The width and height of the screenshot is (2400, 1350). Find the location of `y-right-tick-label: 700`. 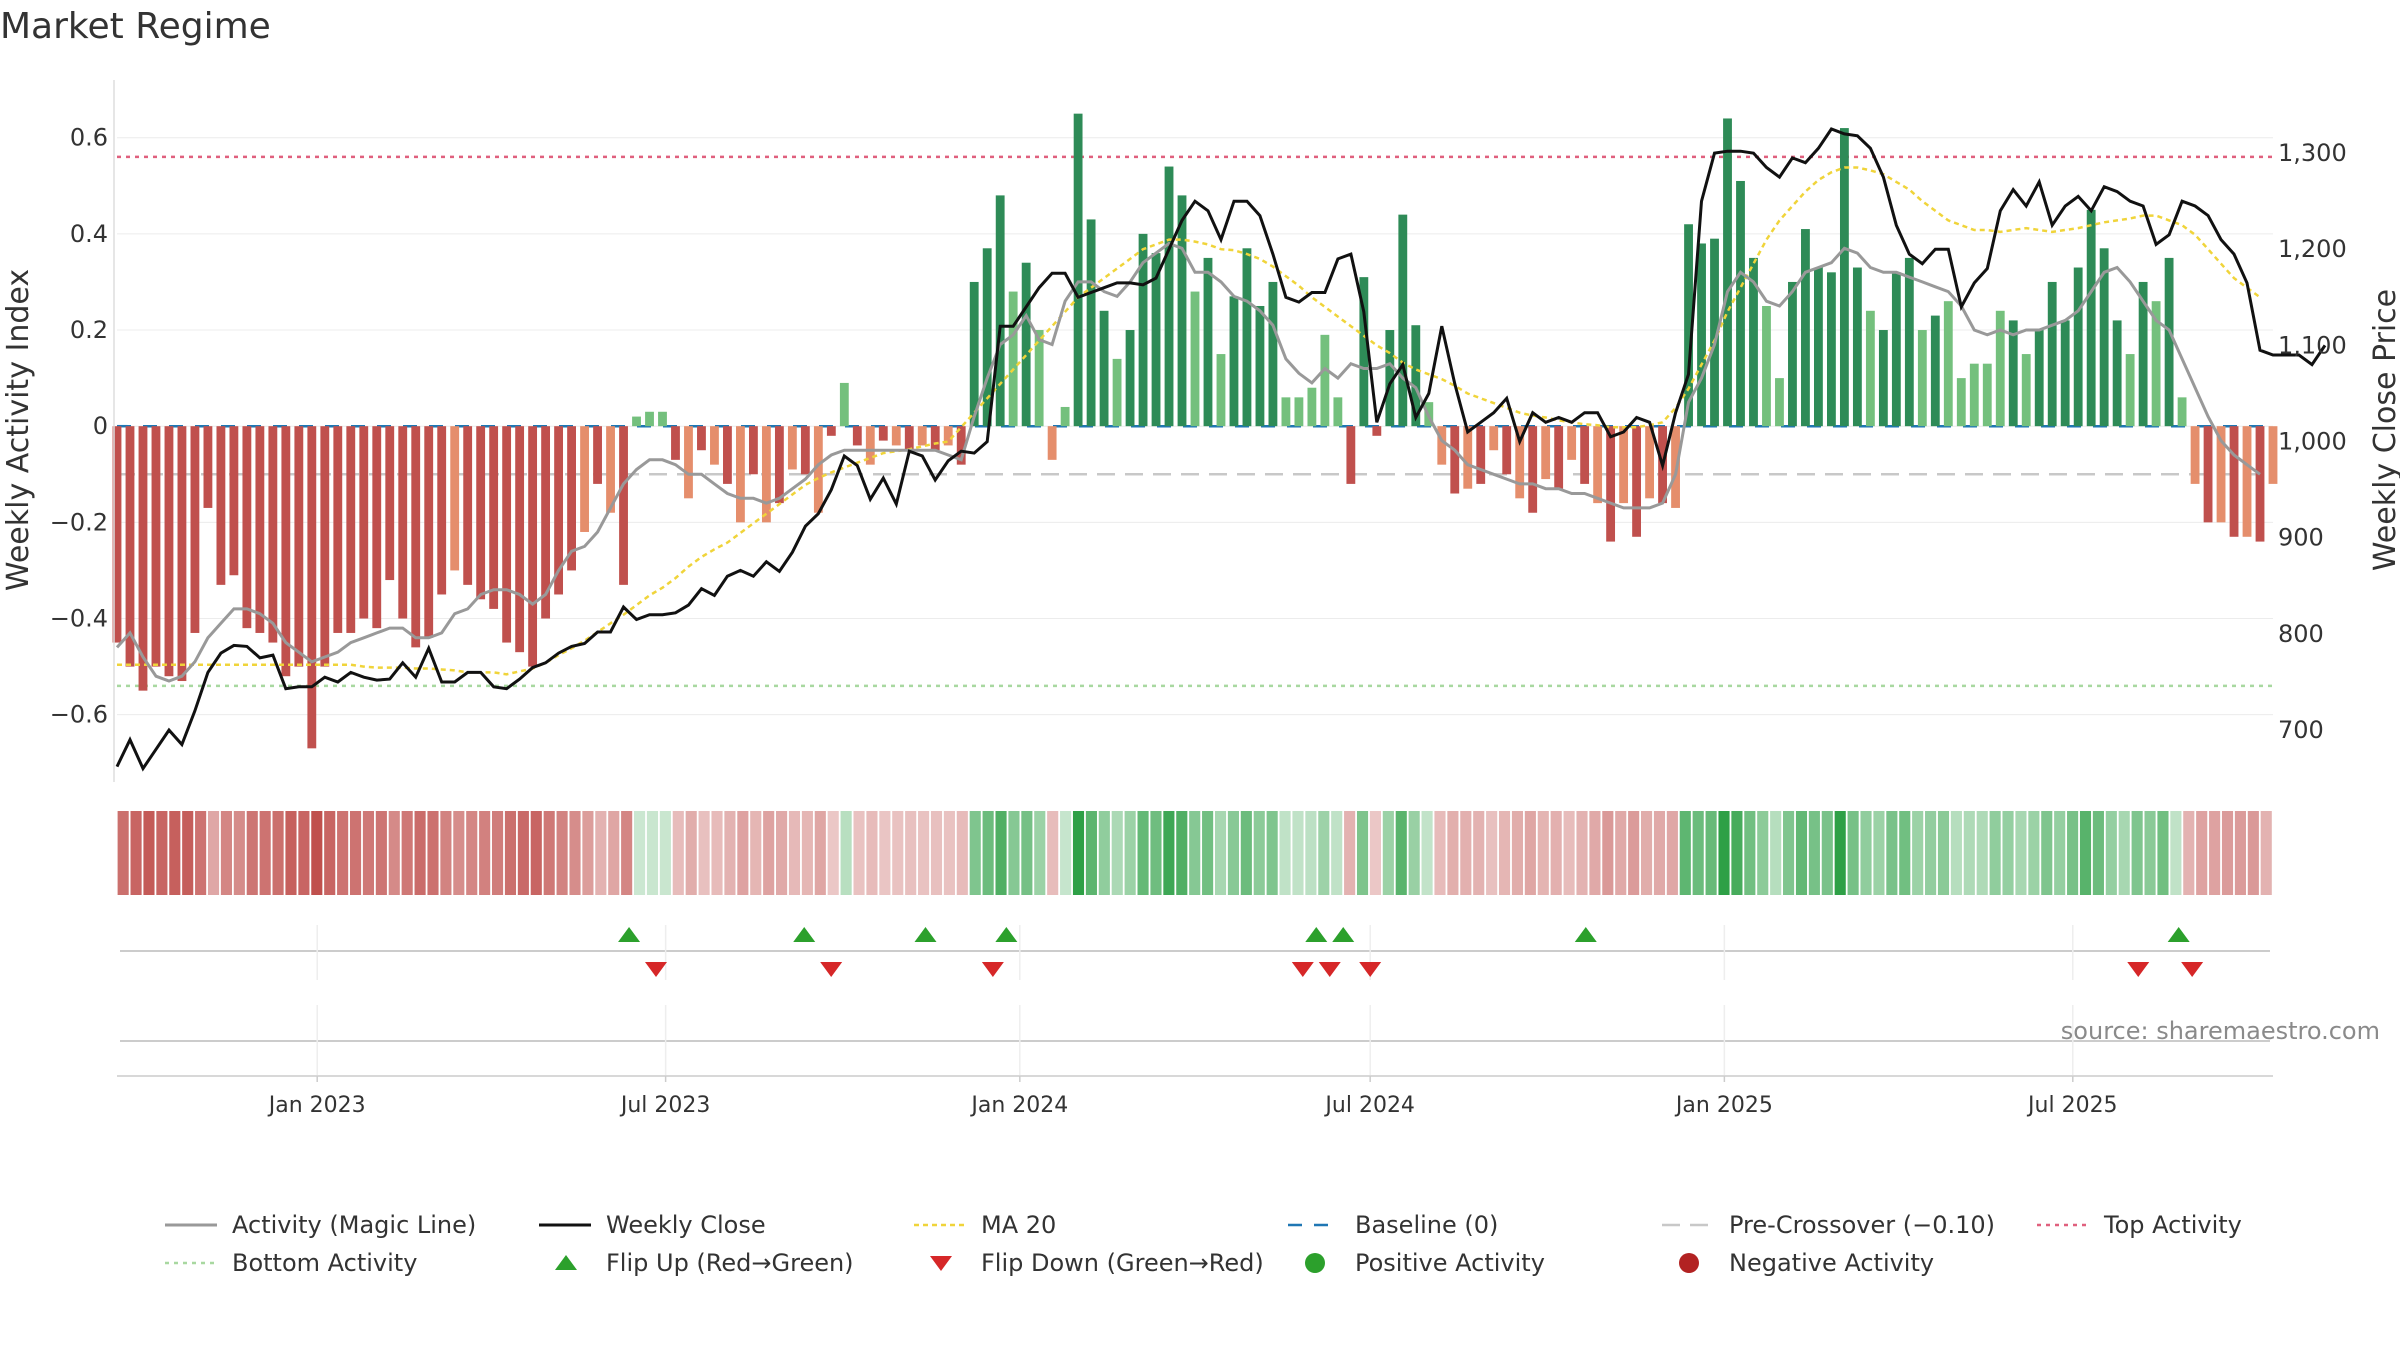

y-right-tick-label: 700 is located at coordinates (2301, 730).